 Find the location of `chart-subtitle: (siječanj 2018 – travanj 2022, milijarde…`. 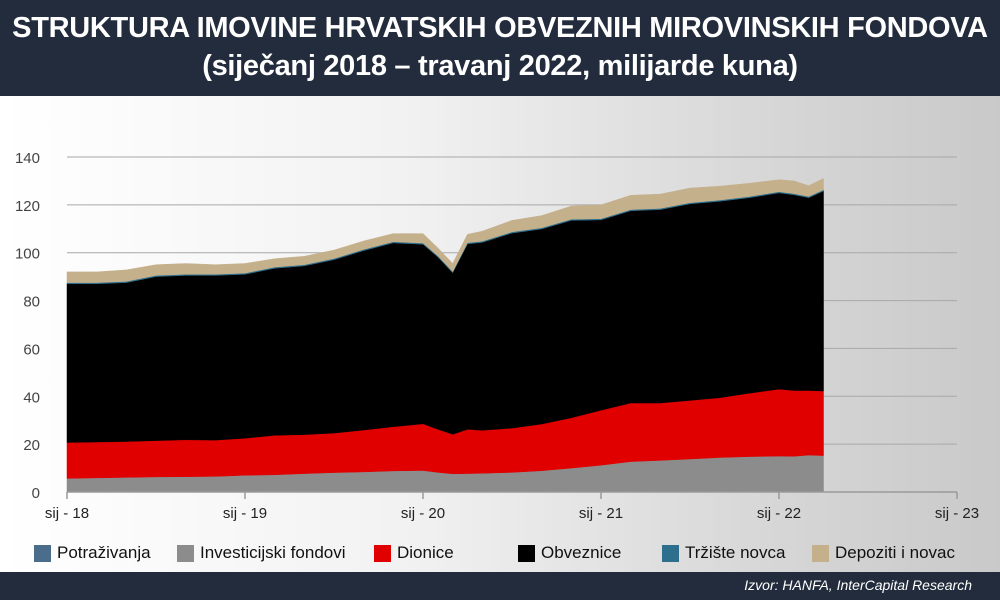

chart-subtitle: (siječanj 2018 – travanj 2022, milijarde… is located at coordinates (500, 66).